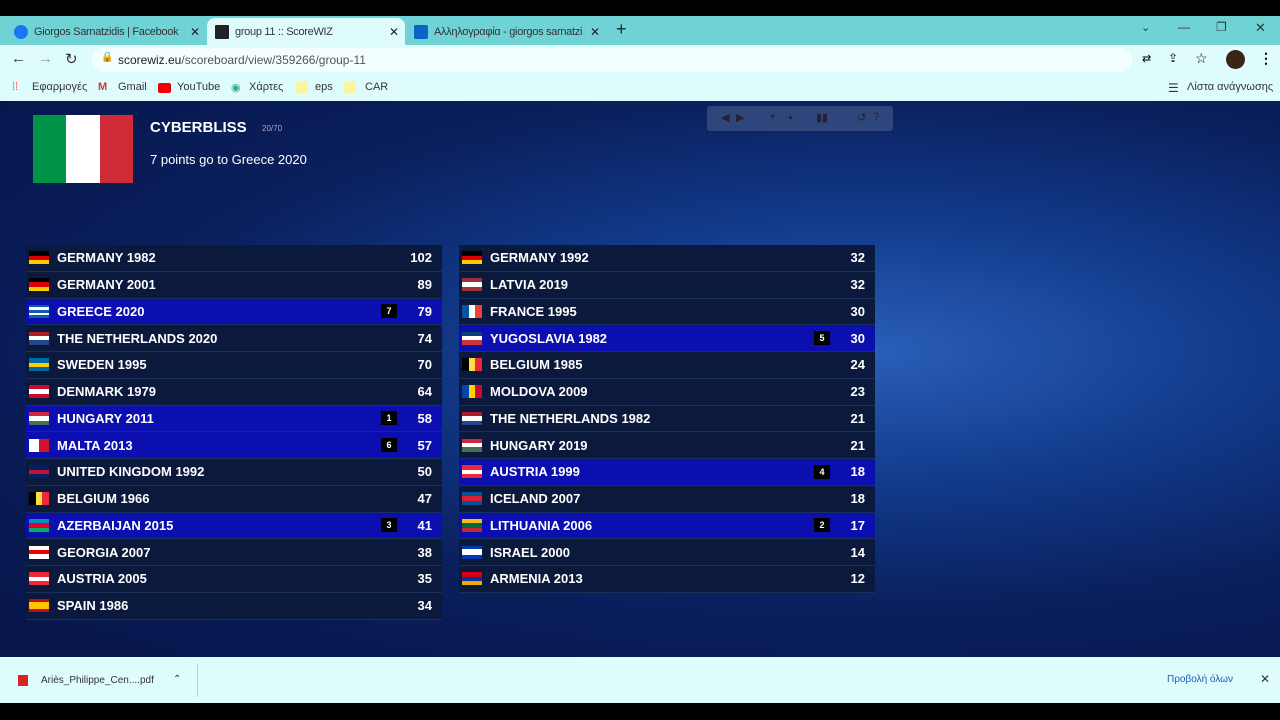  I want to click on entry-points: 24, so click(857, 365).